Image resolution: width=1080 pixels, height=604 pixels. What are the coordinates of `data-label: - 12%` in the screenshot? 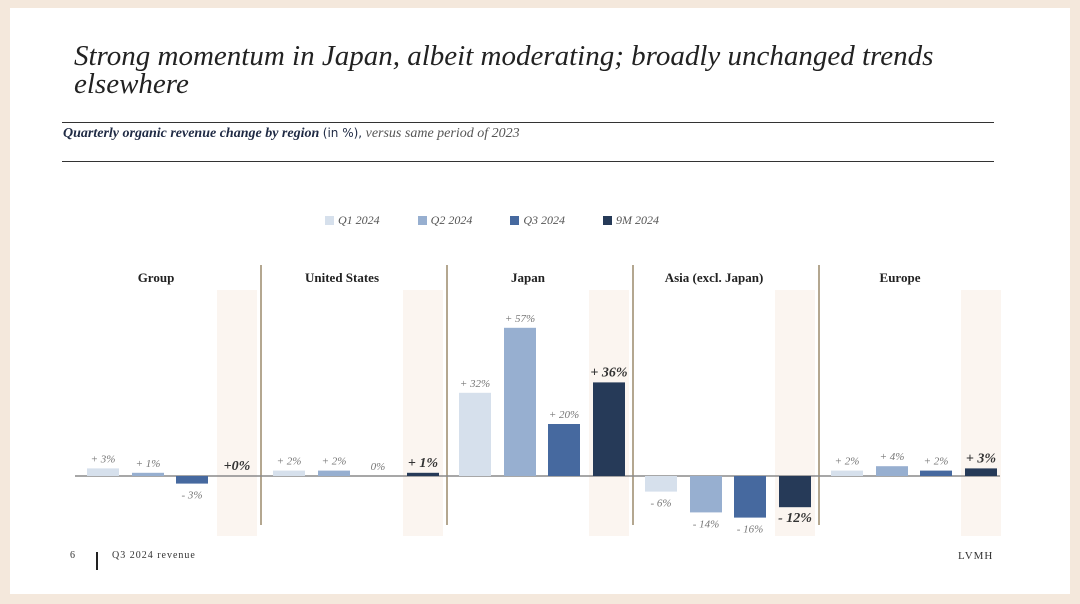 It's located at (795, 518).